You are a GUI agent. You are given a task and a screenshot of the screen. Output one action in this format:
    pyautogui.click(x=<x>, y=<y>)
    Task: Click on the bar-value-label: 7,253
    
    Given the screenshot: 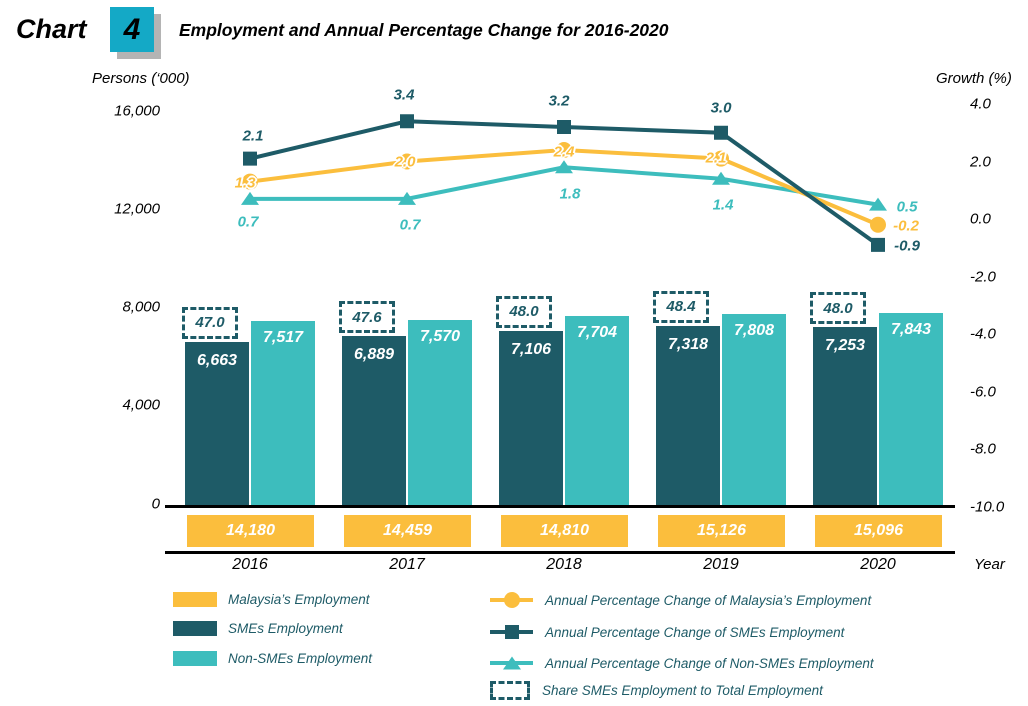 What is the action you would take?
    pyautogui.click(x=845, y=346)
    